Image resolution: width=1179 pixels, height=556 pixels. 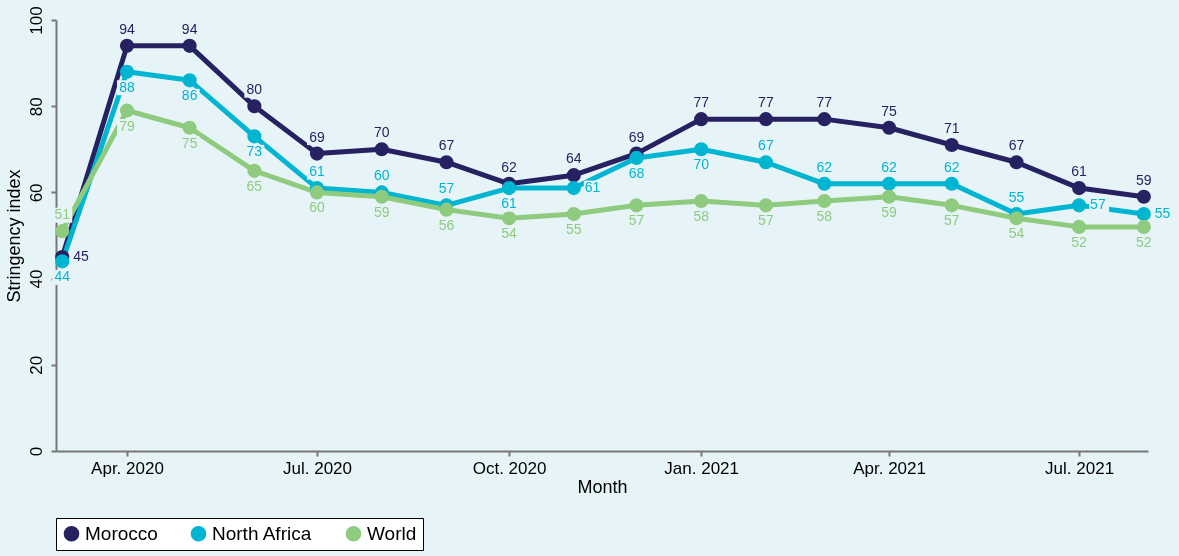 What do you see at coordinates (602, 486) in the screenshot?
I see `x-axis-title: Month` at bounding box center [602, 486].